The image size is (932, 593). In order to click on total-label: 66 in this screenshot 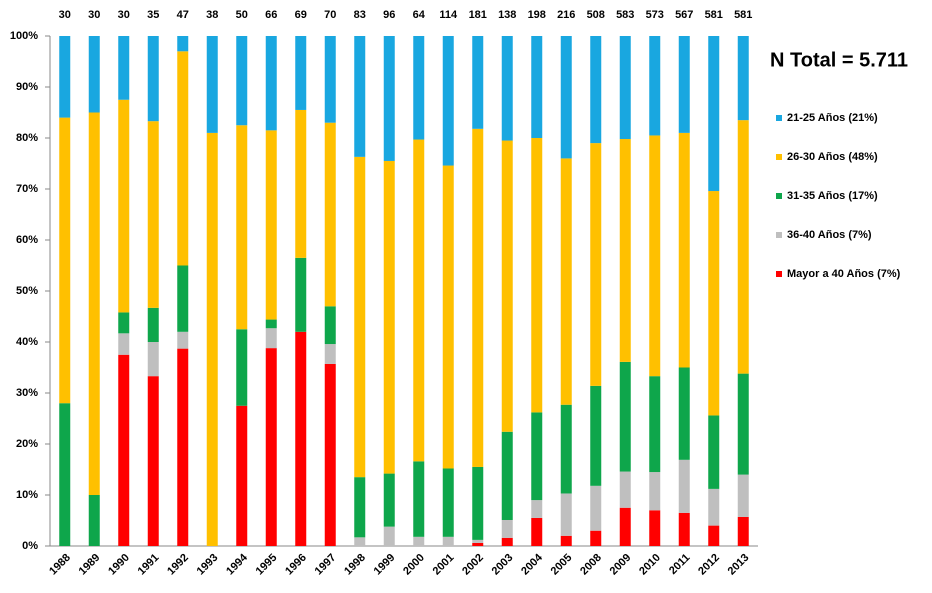, I will do `click(271, 15)`.